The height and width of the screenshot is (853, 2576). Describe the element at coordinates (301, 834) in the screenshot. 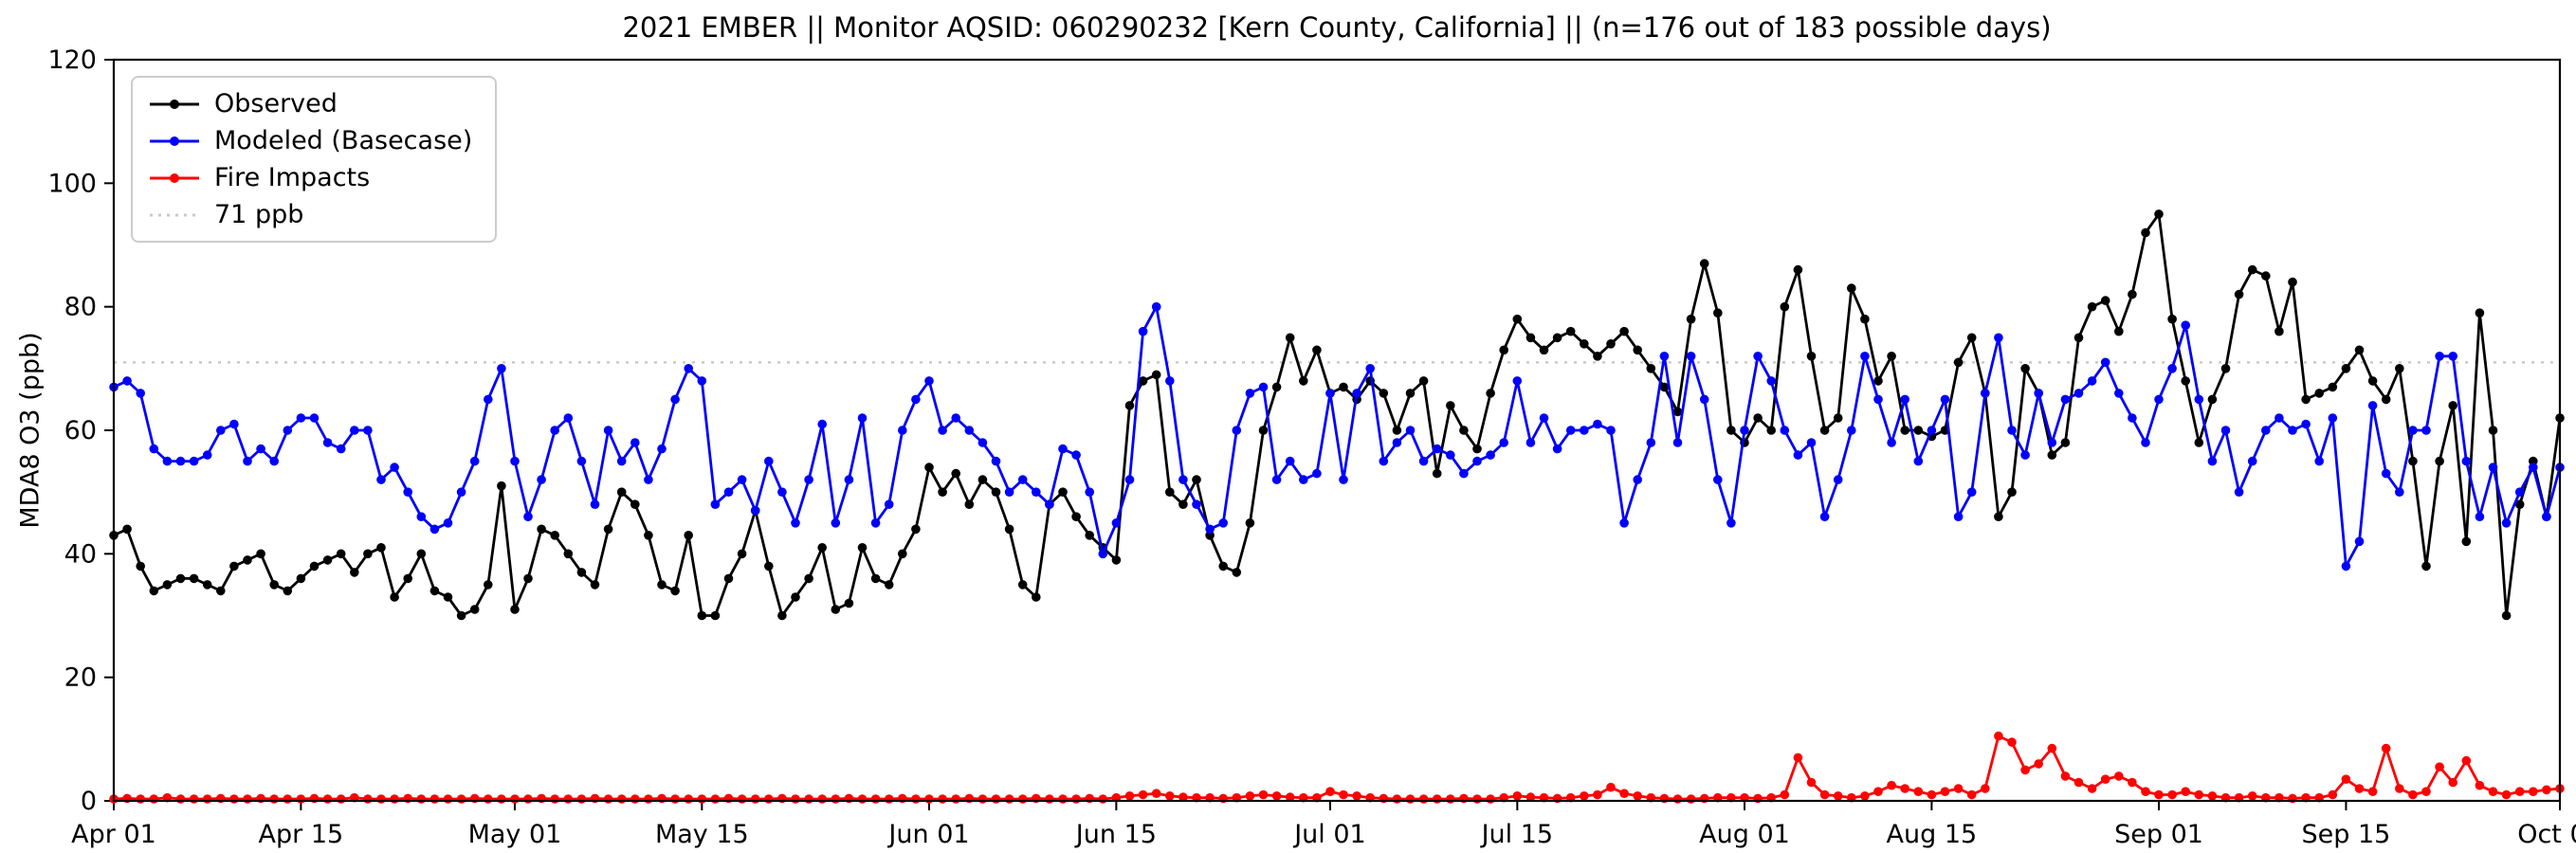

I see `x-tick-label: Apr 15` at that location.